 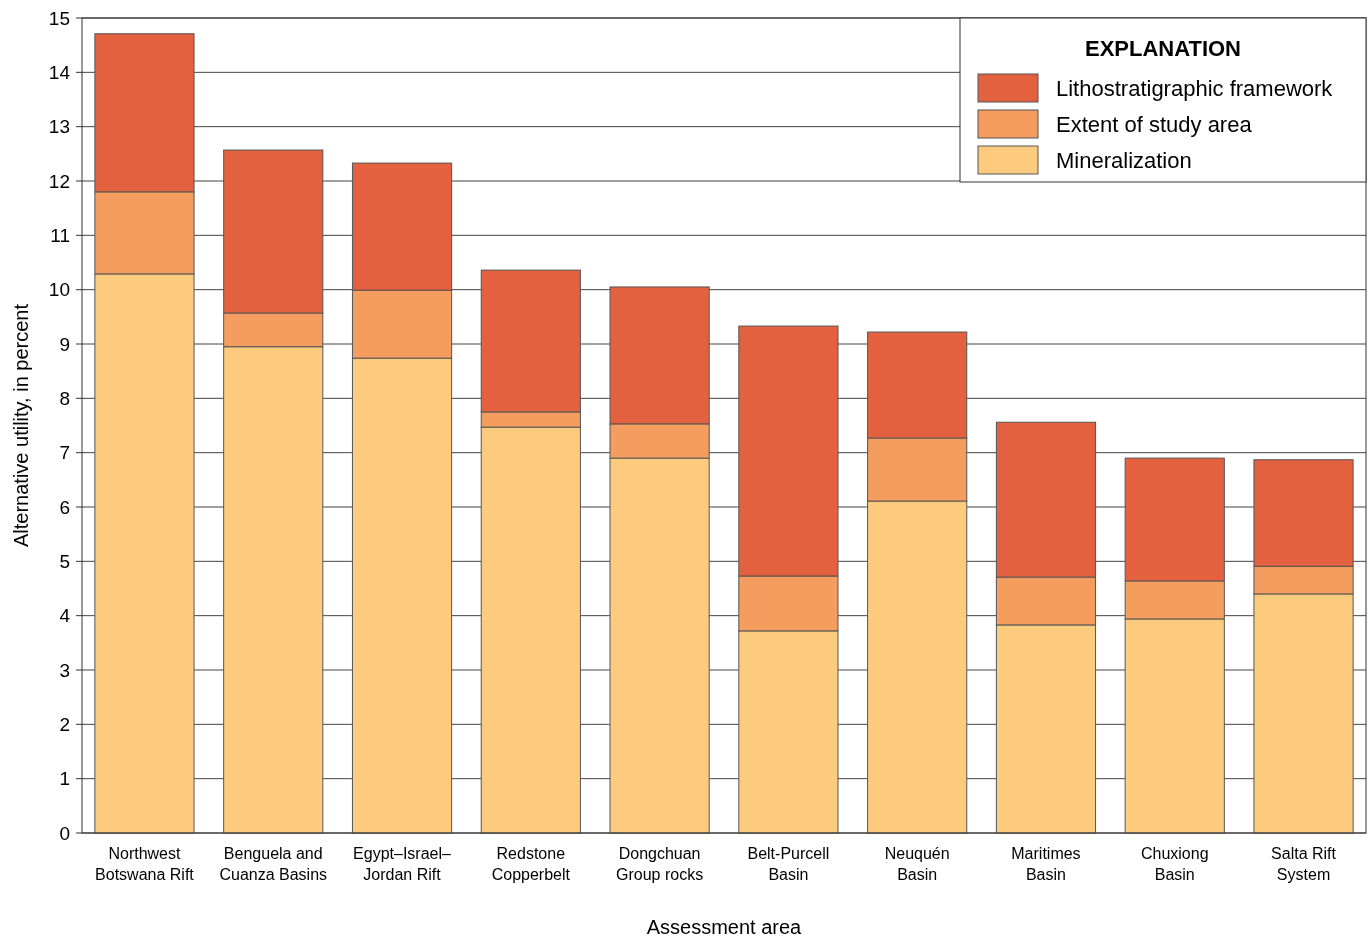 I want to click on y-axis-title: Alternative utility, in percent, so click(x=21, y=425).